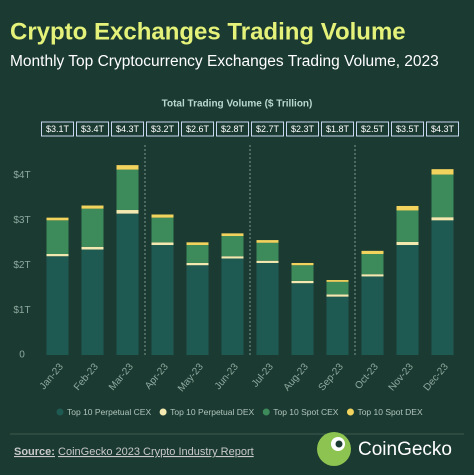 This screenshot has height=475, width=474. I want to click on total-label: $3.2T, so click(163, 129).